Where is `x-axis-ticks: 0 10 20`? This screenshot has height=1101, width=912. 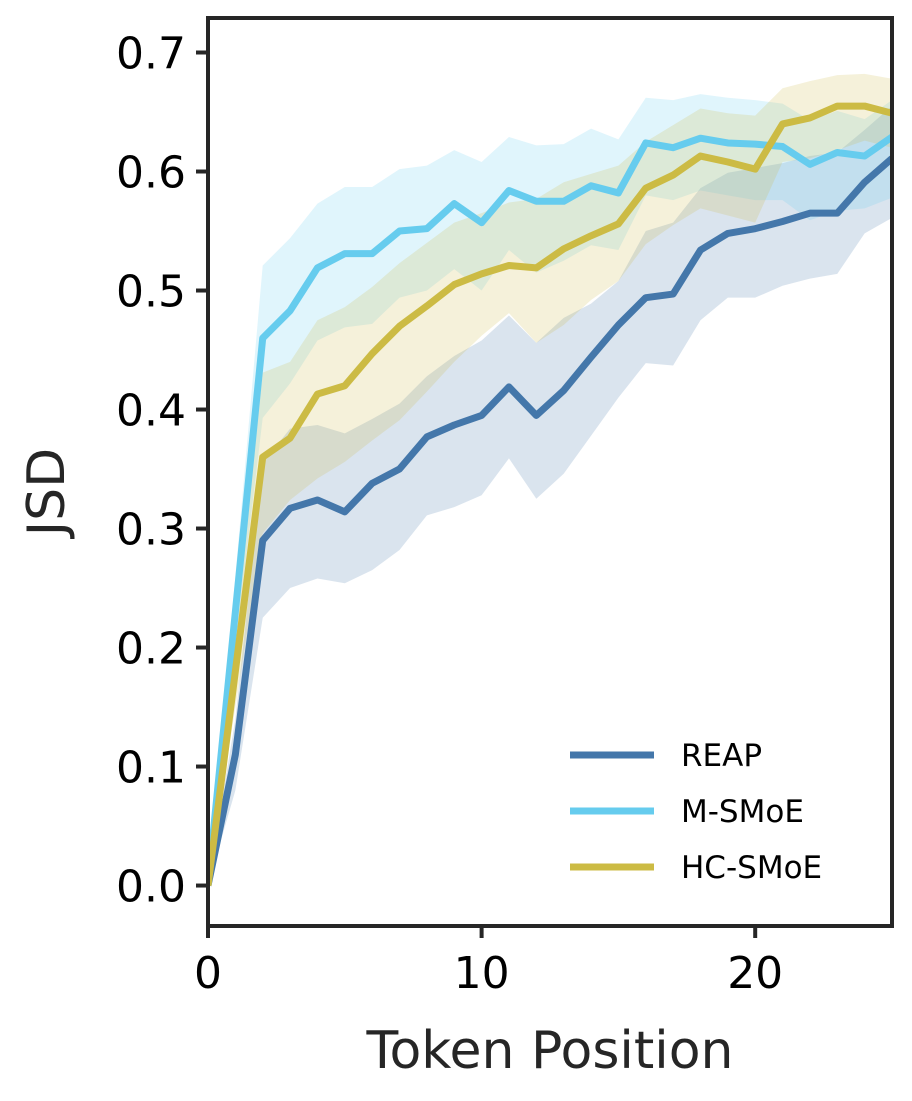
x-axis-ticks: 0 10 20 is located at coordinates (488, 962).